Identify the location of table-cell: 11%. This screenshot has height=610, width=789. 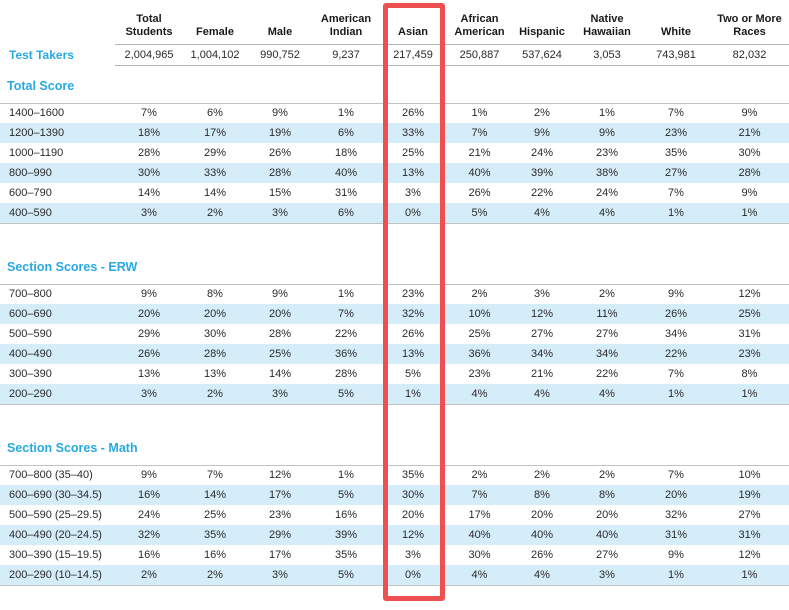
(607, 314).